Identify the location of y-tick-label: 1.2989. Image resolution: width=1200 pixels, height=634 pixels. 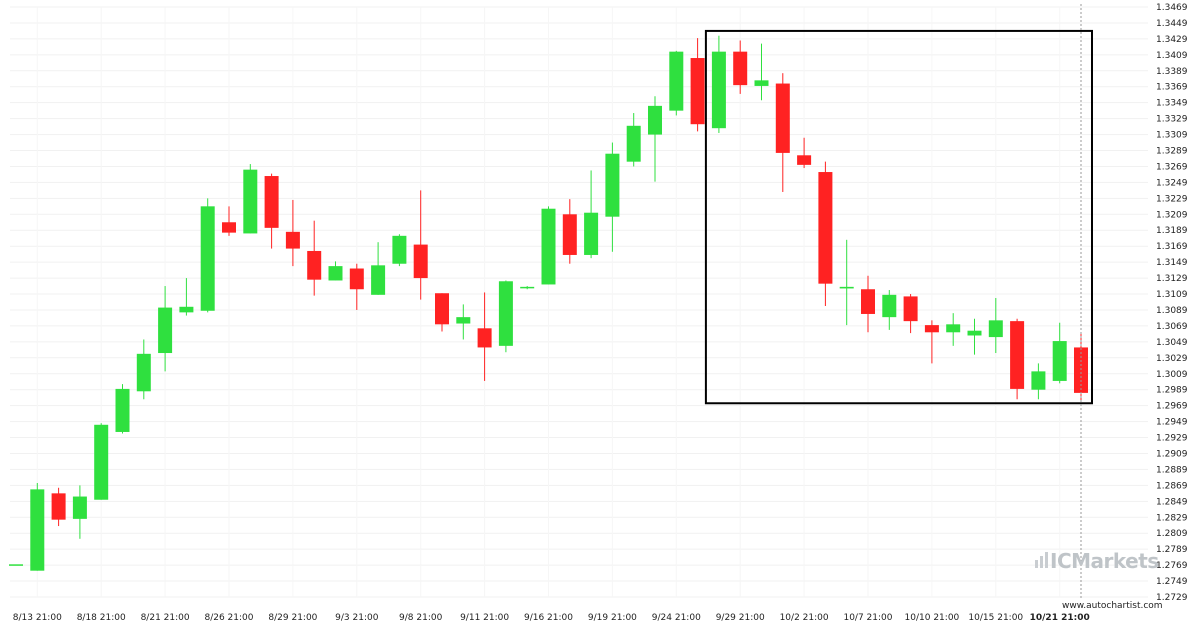
(1172, 391).